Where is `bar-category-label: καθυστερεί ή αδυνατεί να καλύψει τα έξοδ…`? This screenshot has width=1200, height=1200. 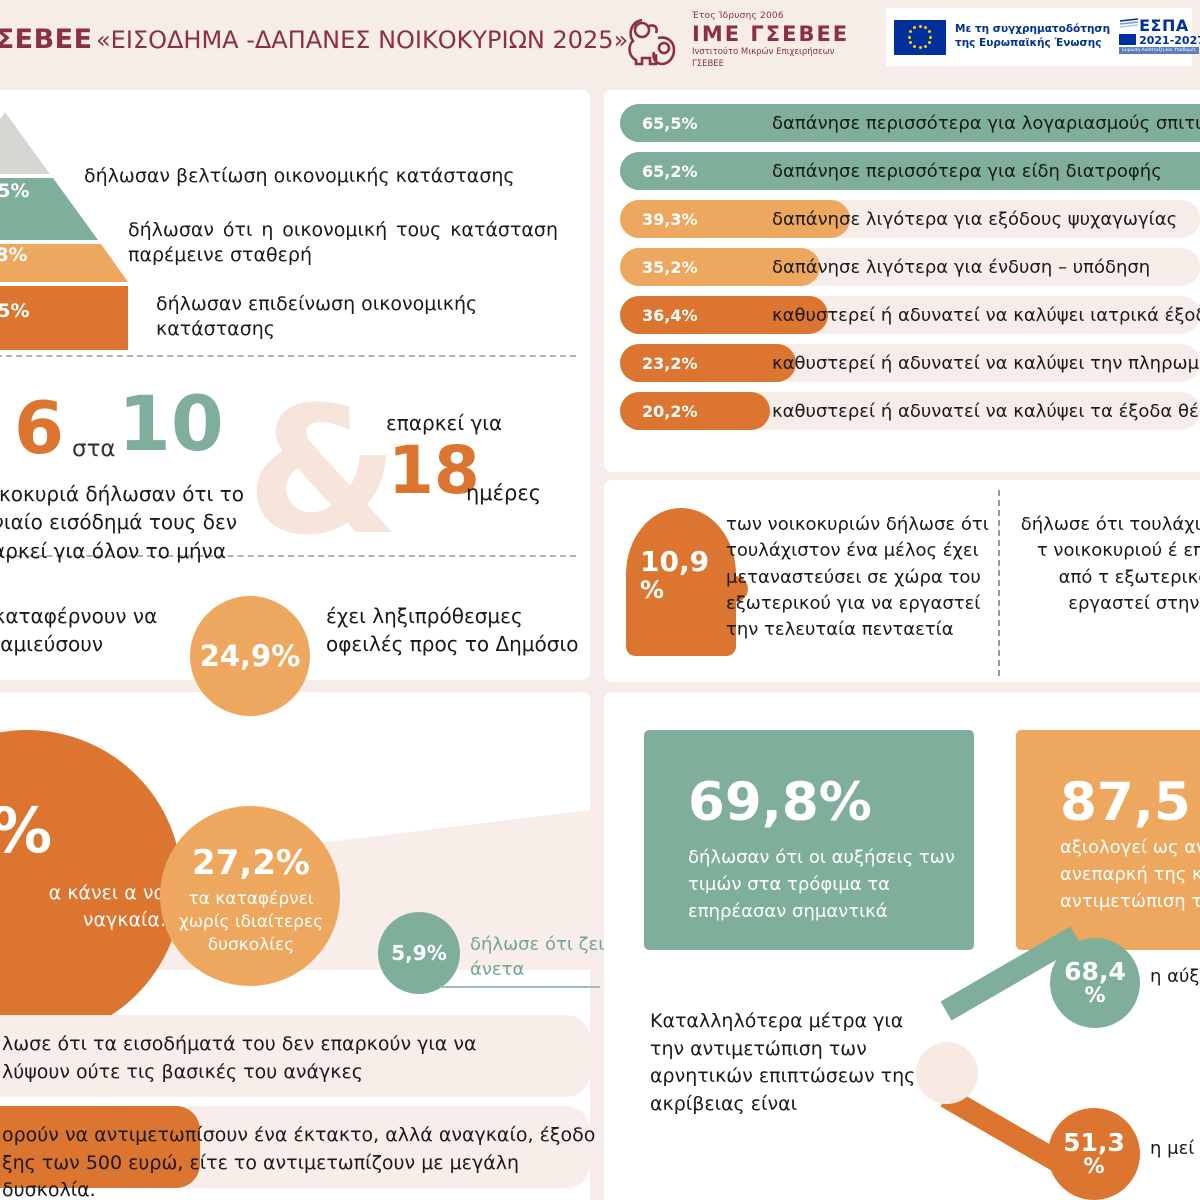
bar-category-label: καθυστερεί ή αδυνατεί να καλύψει τα έξοδ… is located at coordinates (986, 411).